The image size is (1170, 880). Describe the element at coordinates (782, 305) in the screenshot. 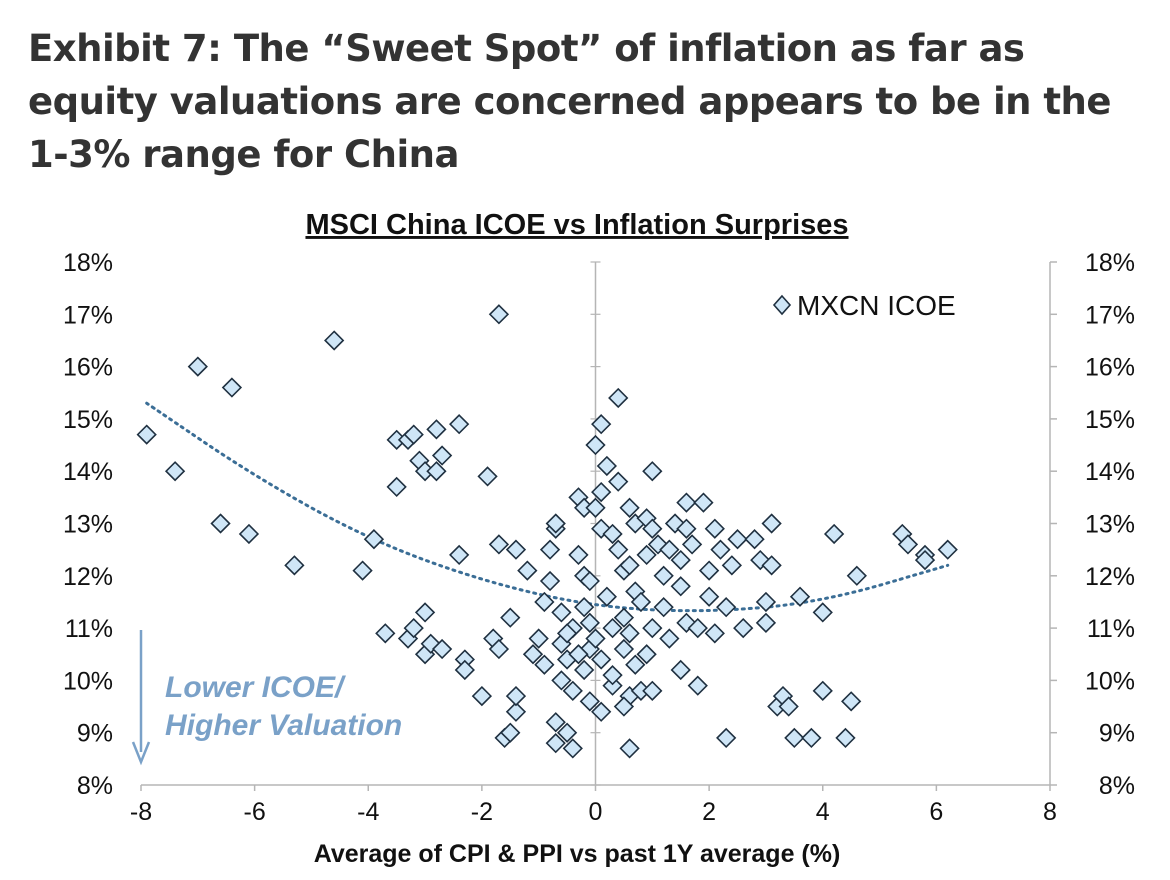

I see `legend-marker` at that location.